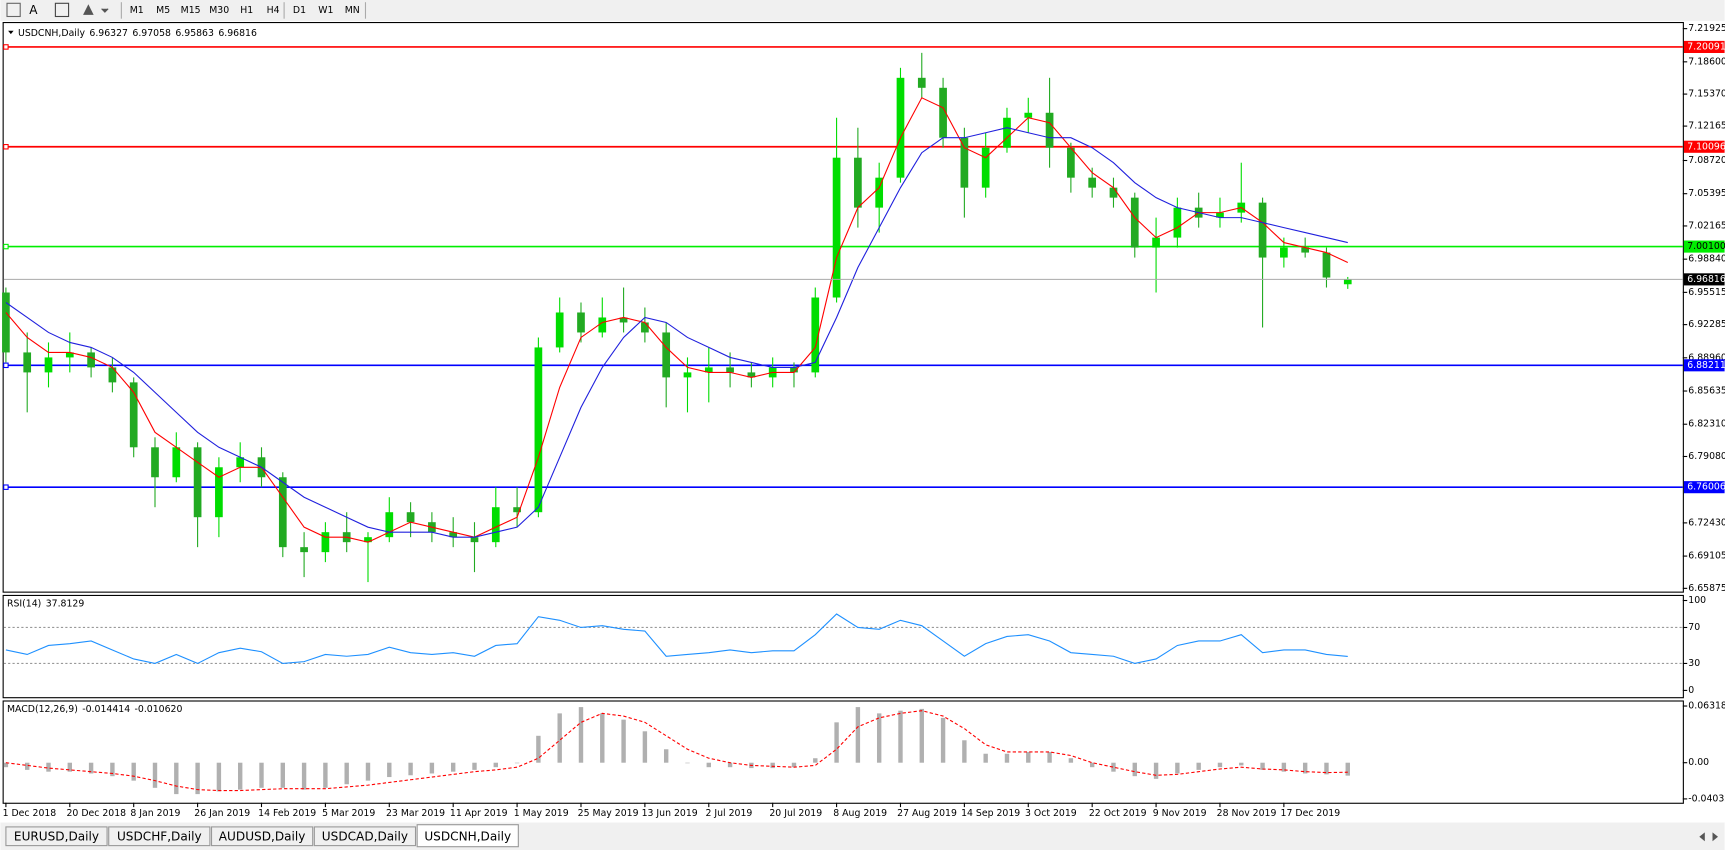  I want to click on scroll-left, so click(1702, 837).